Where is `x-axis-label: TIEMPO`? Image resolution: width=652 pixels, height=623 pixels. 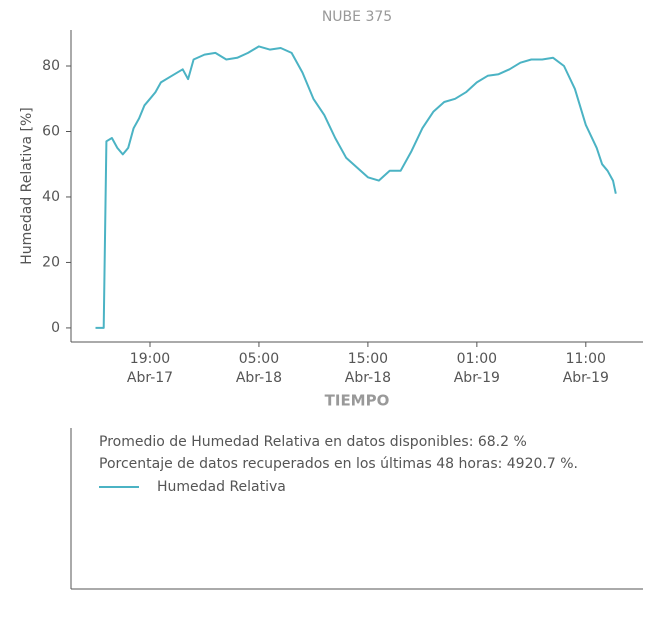 x-axis-label: TIEMPO is located at coordinates (357, 401).